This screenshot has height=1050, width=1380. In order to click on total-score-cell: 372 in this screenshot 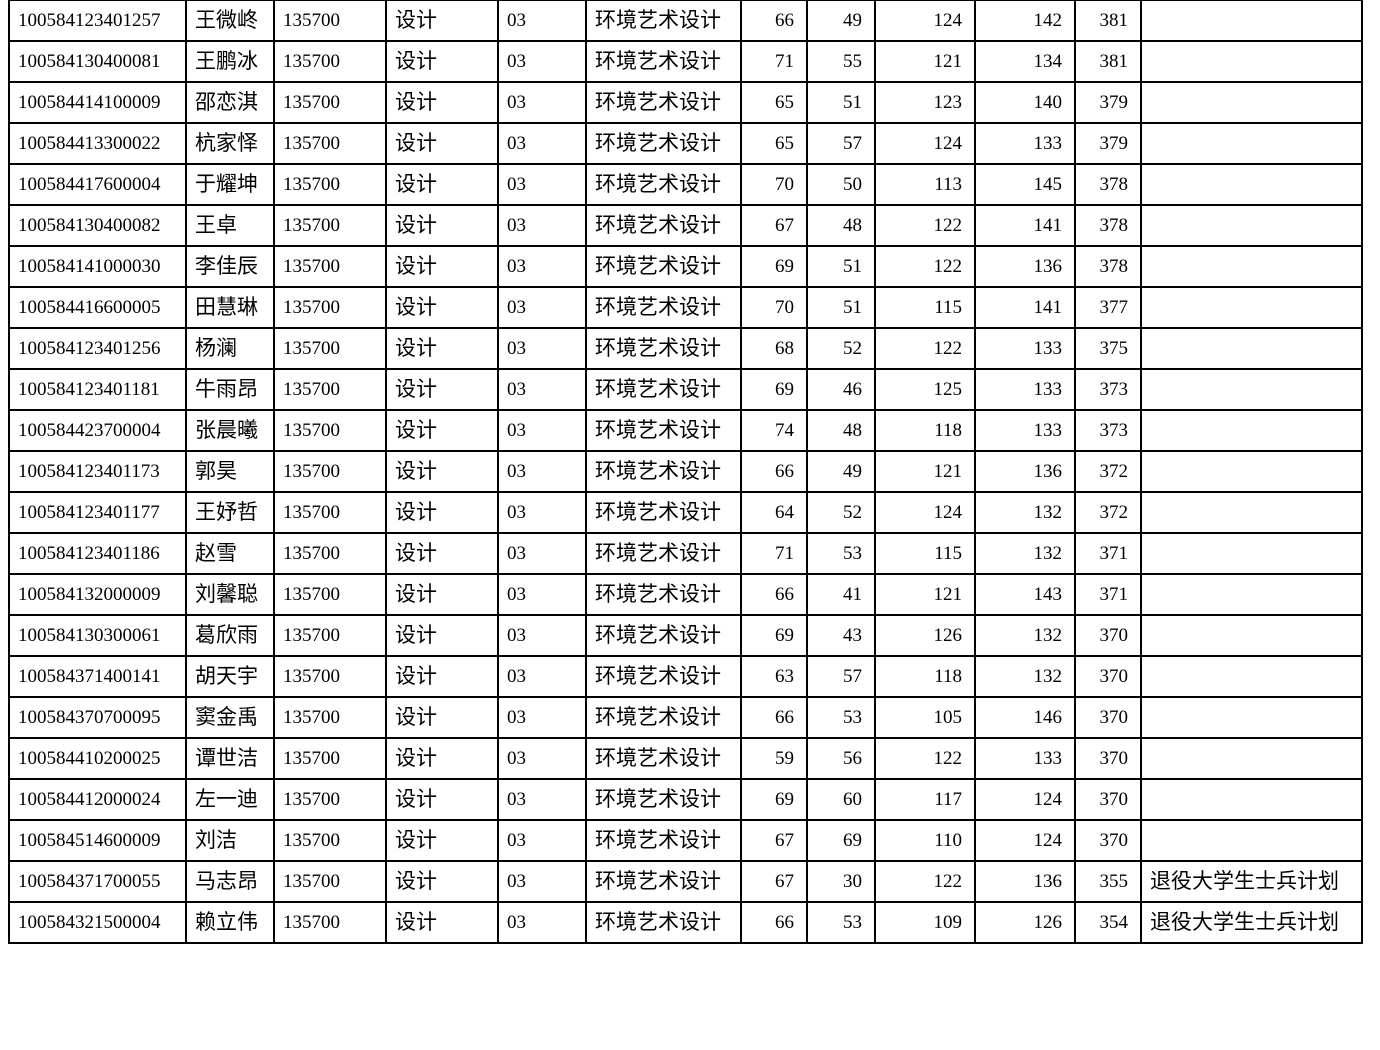, I will do `click(1108, 471)`.